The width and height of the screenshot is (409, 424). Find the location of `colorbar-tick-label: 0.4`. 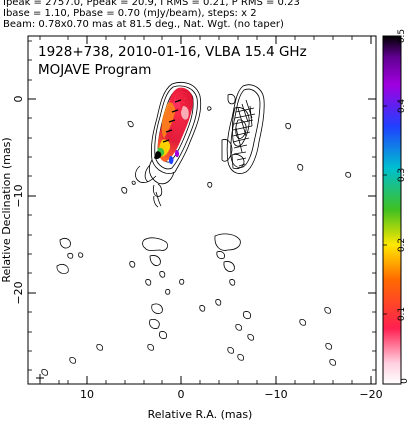

colorbar-tick-label: 0.4 is located at coordinates (402, 106).